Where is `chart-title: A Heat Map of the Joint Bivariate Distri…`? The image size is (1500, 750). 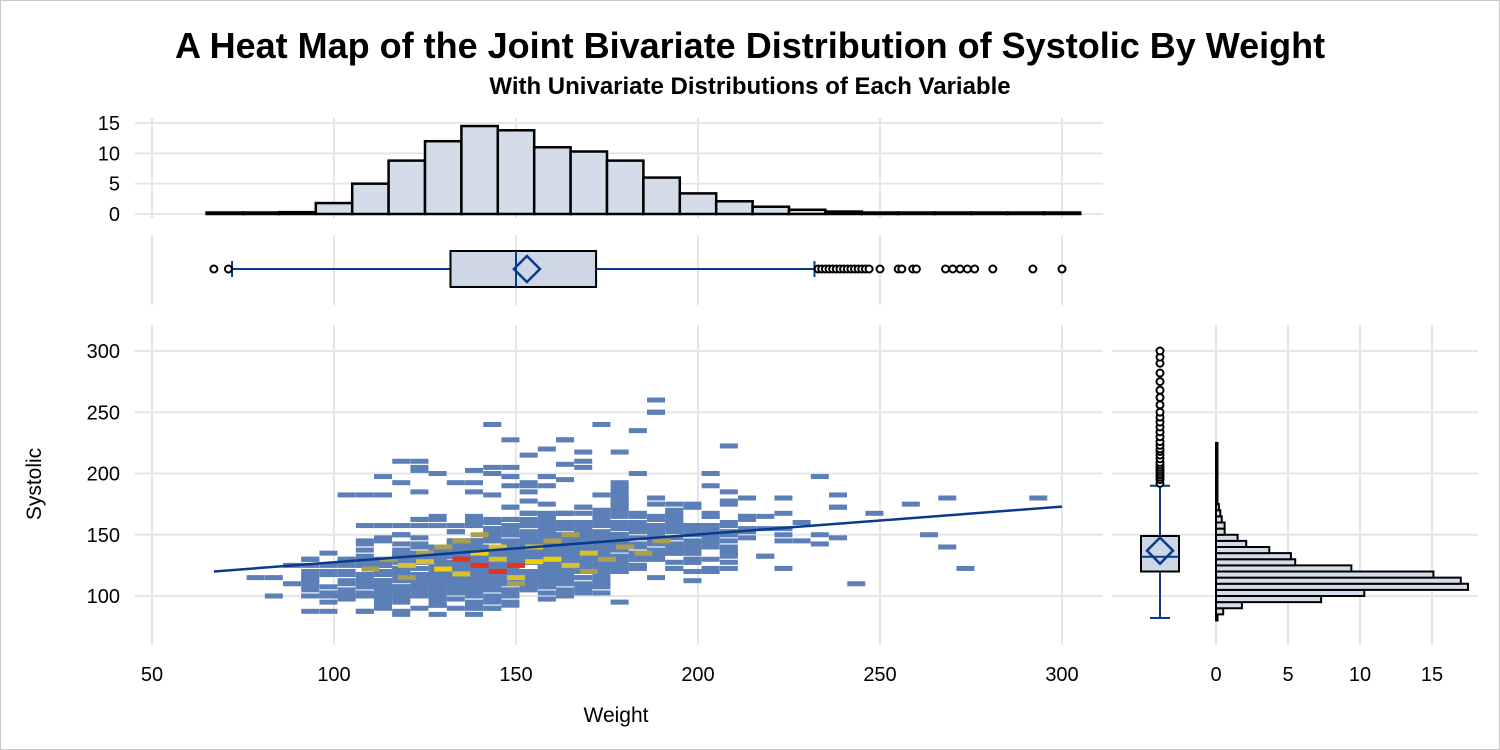
chart-title: A Heat Map of the Joint Bivariate Distri… is located at coordinates (750, 45).